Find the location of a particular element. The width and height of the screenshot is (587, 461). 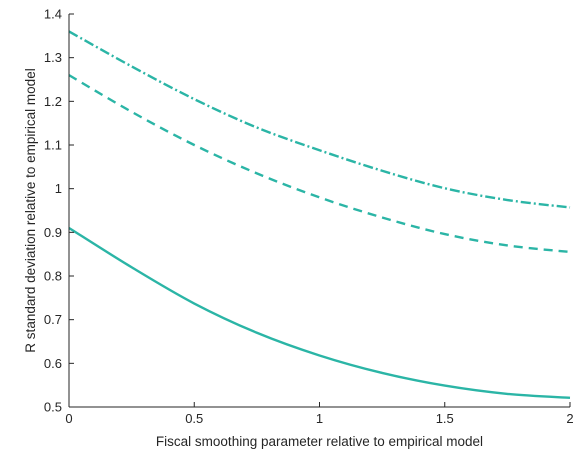

y-tick-label: 1 is located at coordinates (58, 188).